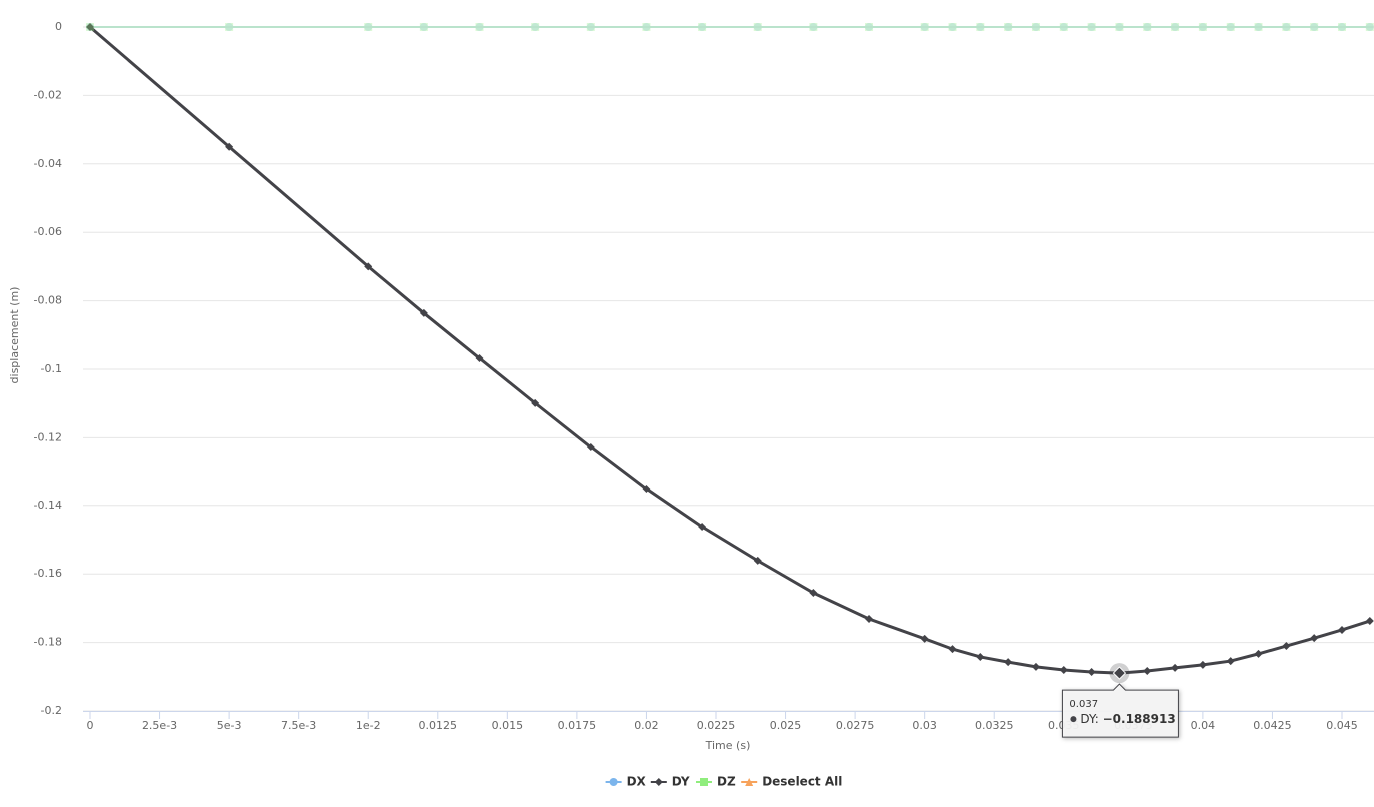 This screenshot has width=1374, height=807. I want to click on tooltip-value: −0.188913, so click(1139, 719).